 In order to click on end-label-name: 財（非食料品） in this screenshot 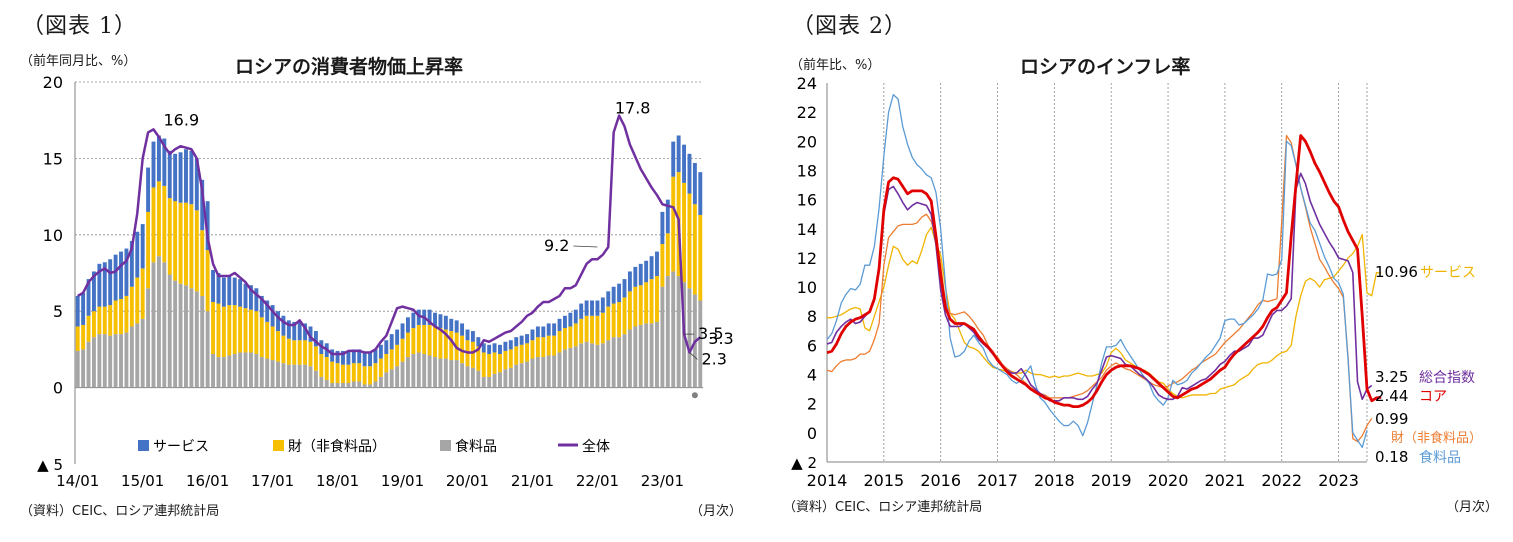, I will do `click(1436, 438)`.